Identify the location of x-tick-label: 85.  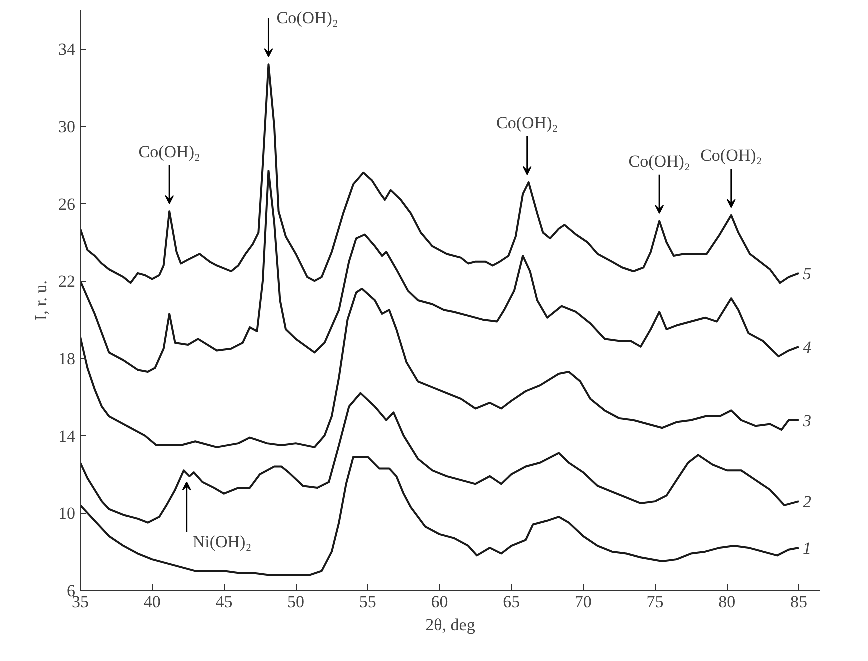
(799, 602).